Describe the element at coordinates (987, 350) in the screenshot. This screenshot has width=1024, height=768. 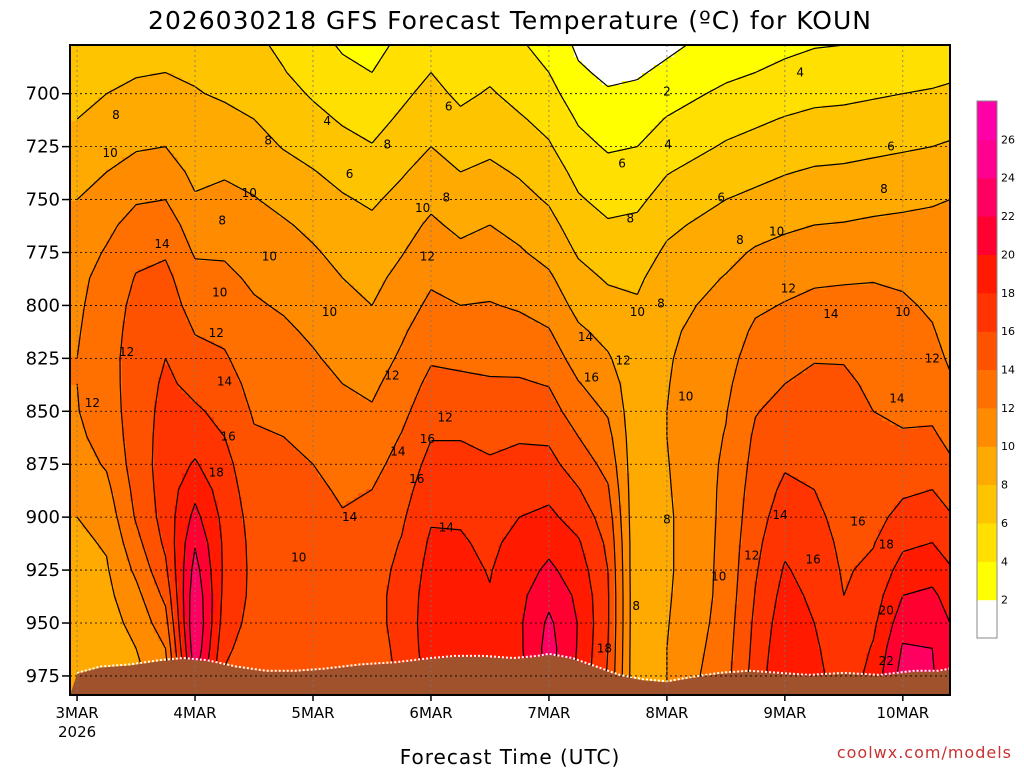
I see `colorbar-swatch` at that location.